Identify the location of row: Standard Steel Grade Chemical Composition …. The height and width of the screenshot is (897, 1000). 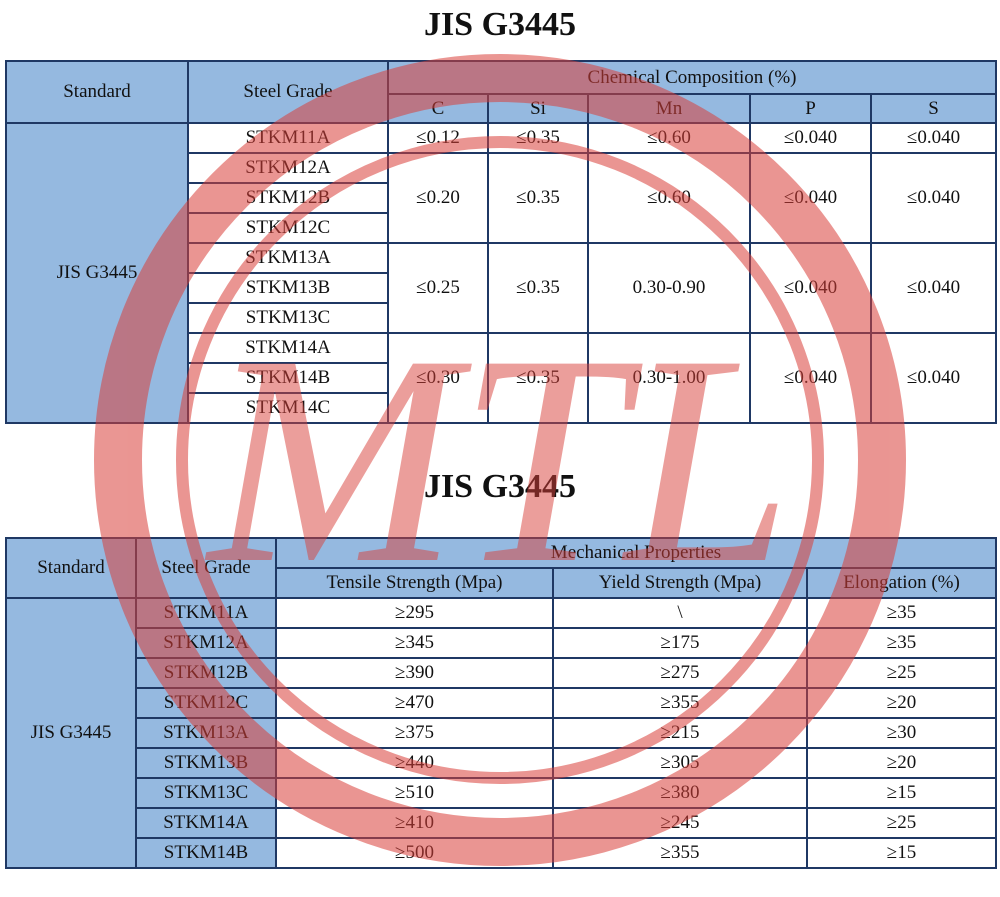
(501, 92).